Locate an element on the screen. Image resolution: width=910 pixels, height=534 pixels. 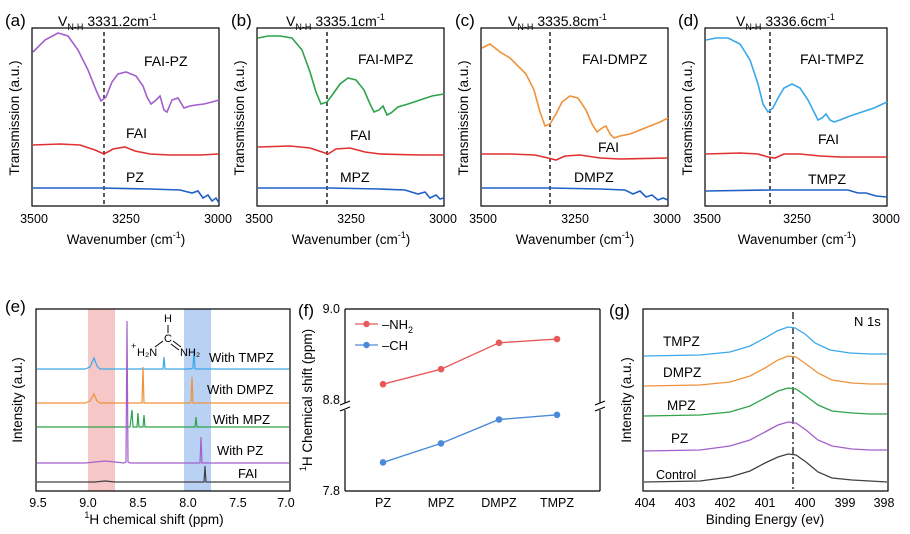
molecule-h: H is located at coordinates (168, 319).